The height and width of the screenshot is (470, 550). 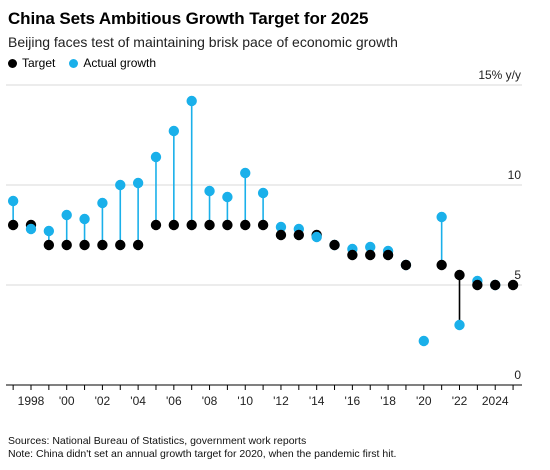 I want to click on x-tick-label-2016: '16, so click(x=353, y=401).